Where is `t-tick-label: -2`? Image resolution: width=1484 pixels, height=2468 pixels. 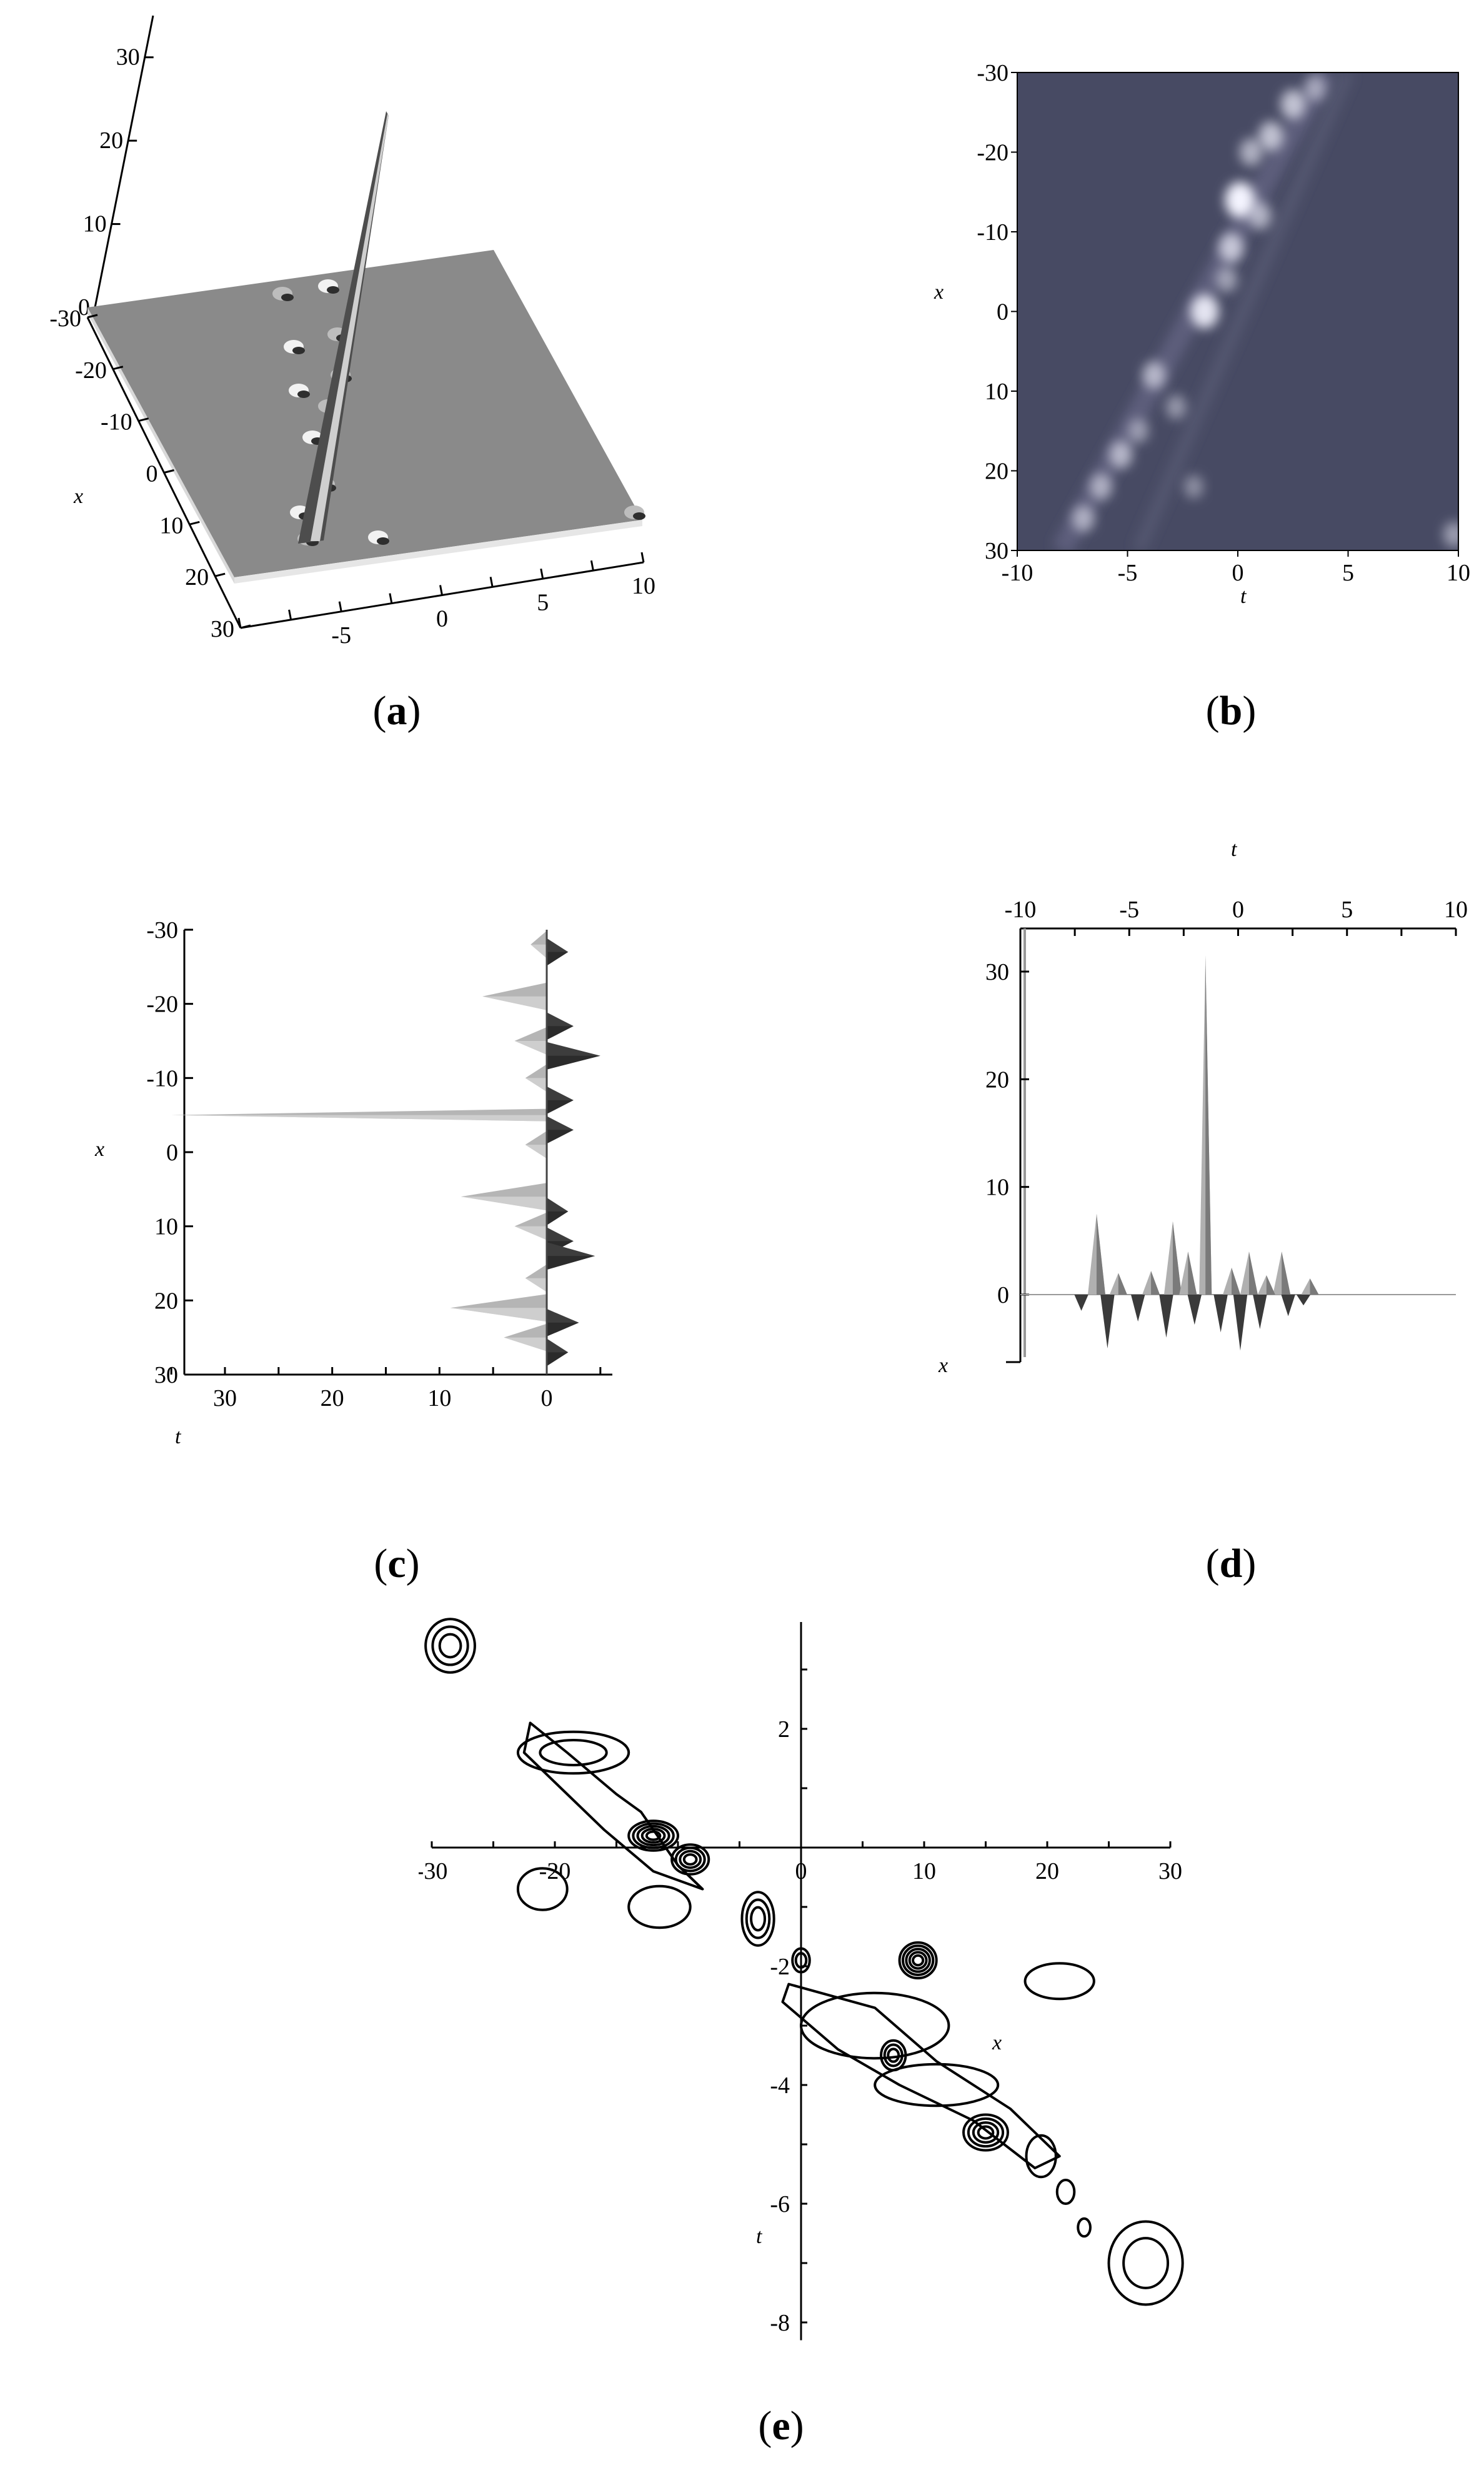
t-tick-label: -2 is located at coordinates (780, 1967).